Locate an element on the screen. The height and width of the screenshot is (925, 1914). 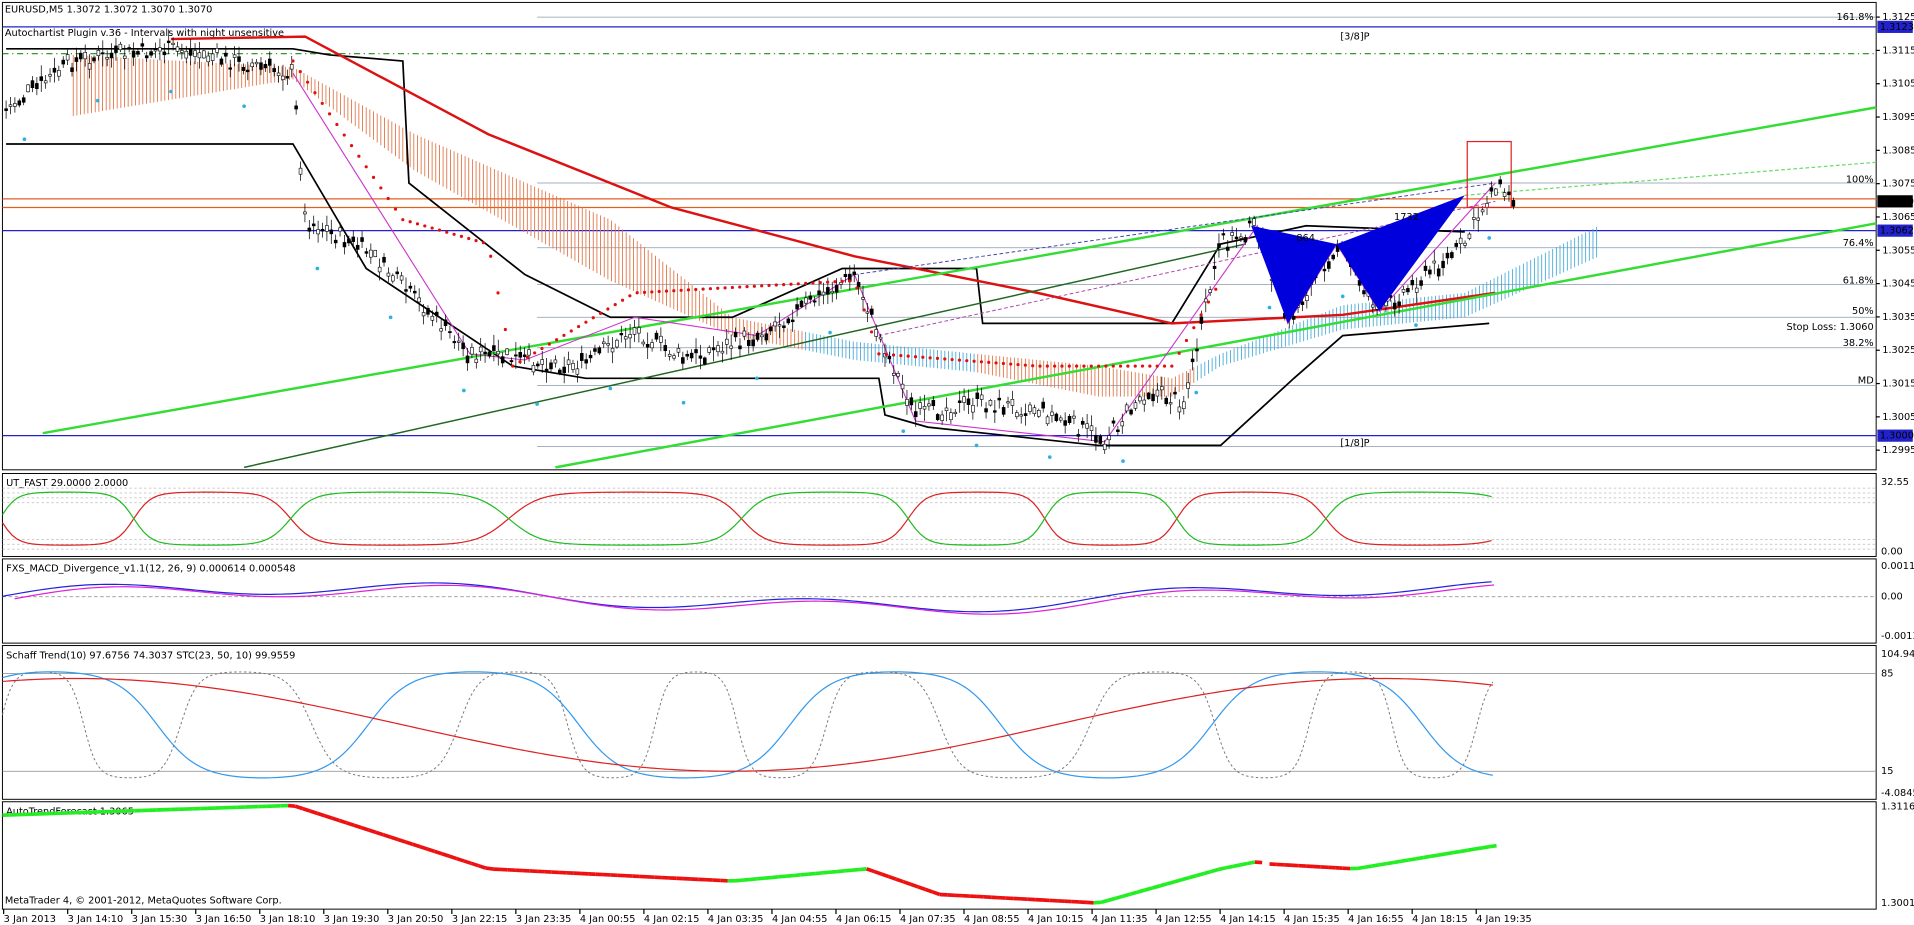
price-tick-label: 1.3115 is located at coordinates (1898, 50).